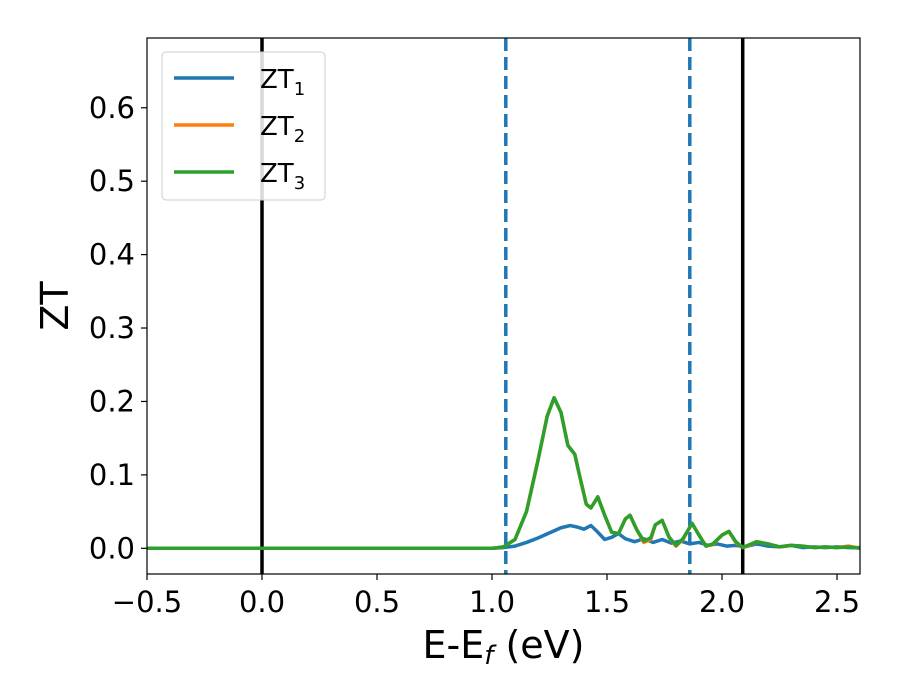 The height and width of the screenshot is (700, 900). I want to click on x-axis-title: E-Ef (eV), so click(504, 647).